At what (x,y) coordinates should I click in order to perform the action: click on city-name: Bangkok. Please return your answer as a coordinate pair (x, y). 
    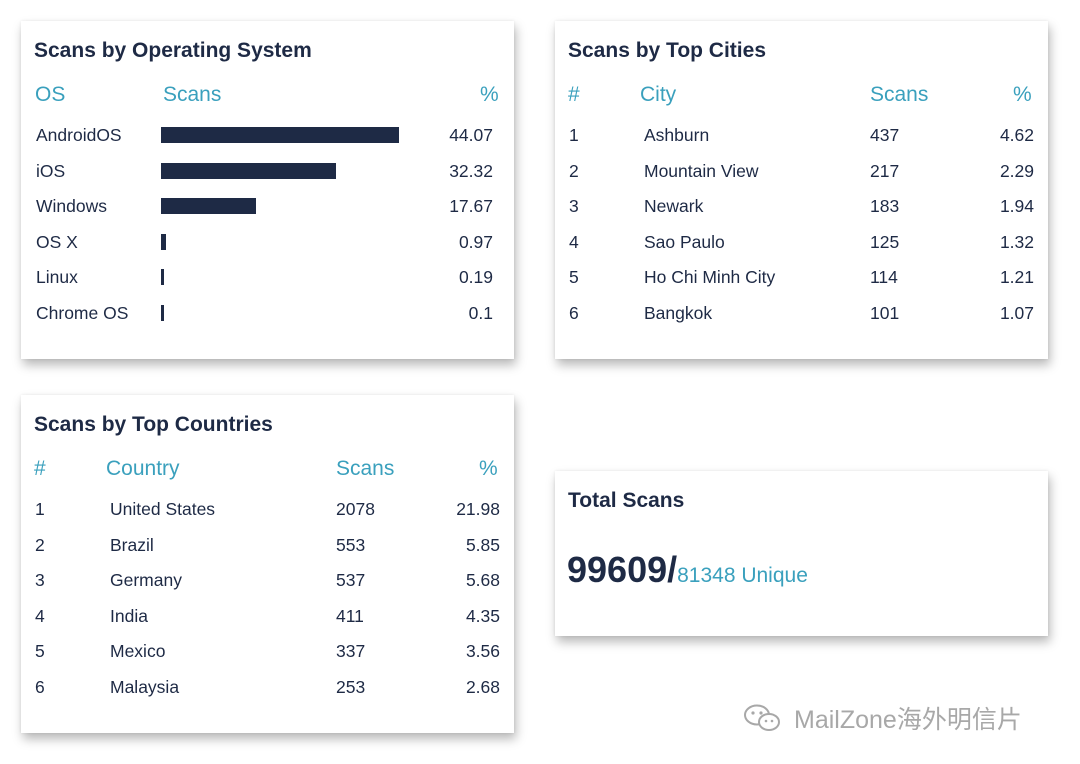
    Looking at the image, I should click on (678, 313).